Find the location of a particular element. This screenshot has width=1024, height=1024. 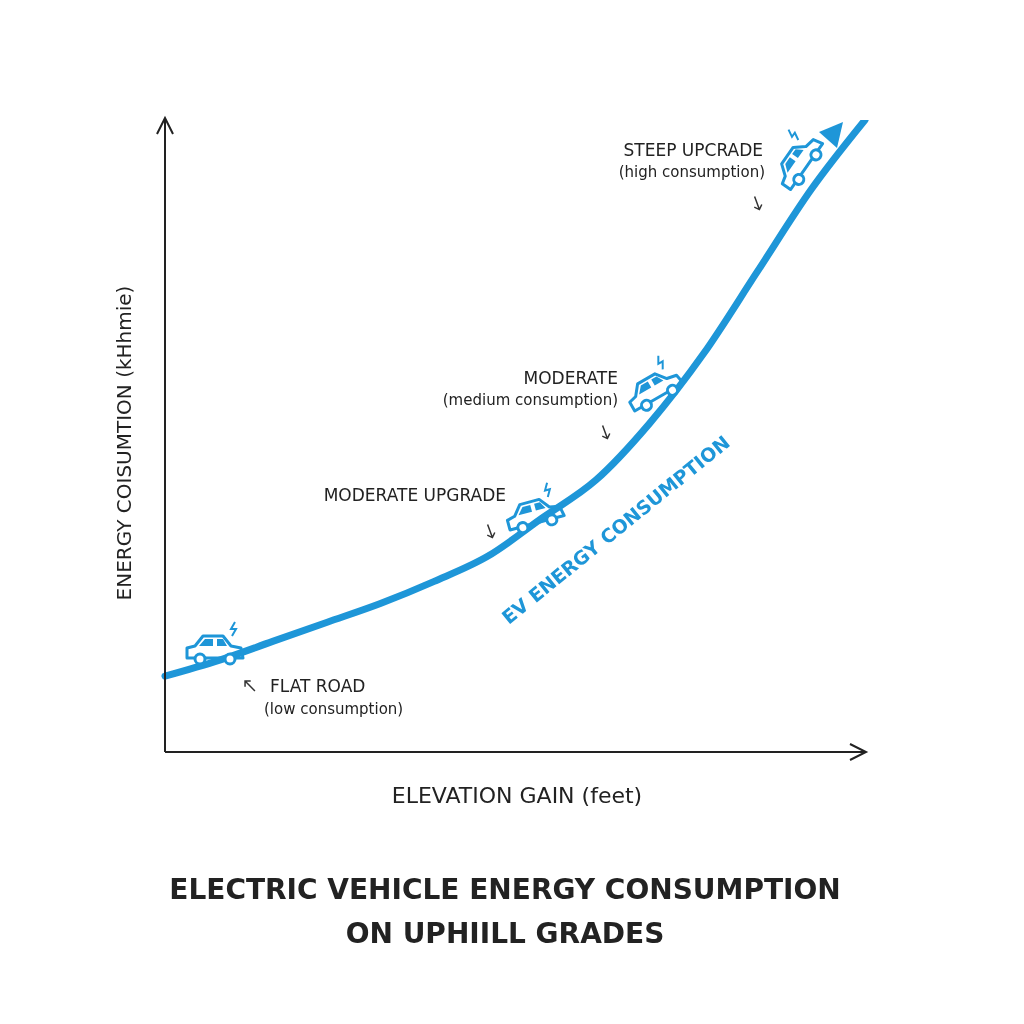

annotation: MODERATE is located at coordinates (570, 378).